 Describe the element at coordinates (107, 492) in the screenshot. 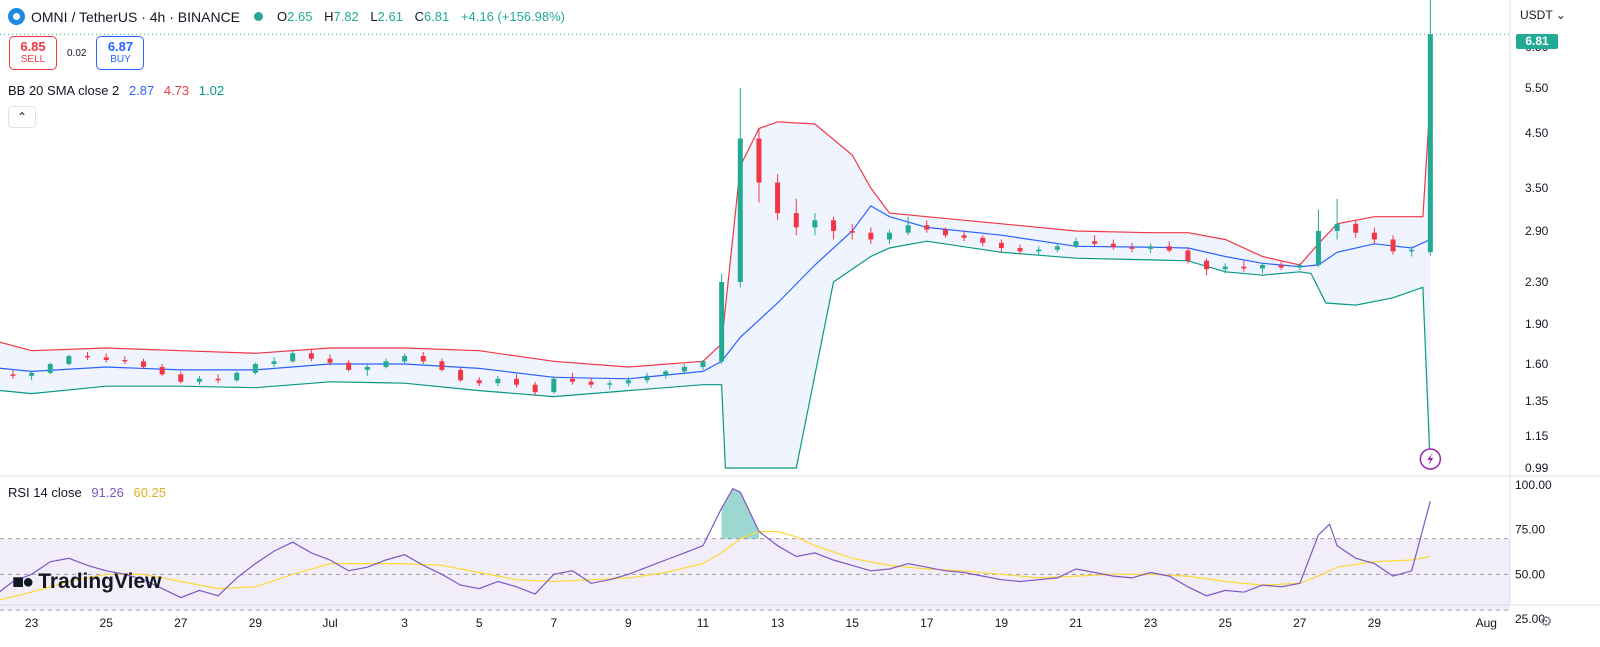

I see `rsi-value: 91.26` at that location.